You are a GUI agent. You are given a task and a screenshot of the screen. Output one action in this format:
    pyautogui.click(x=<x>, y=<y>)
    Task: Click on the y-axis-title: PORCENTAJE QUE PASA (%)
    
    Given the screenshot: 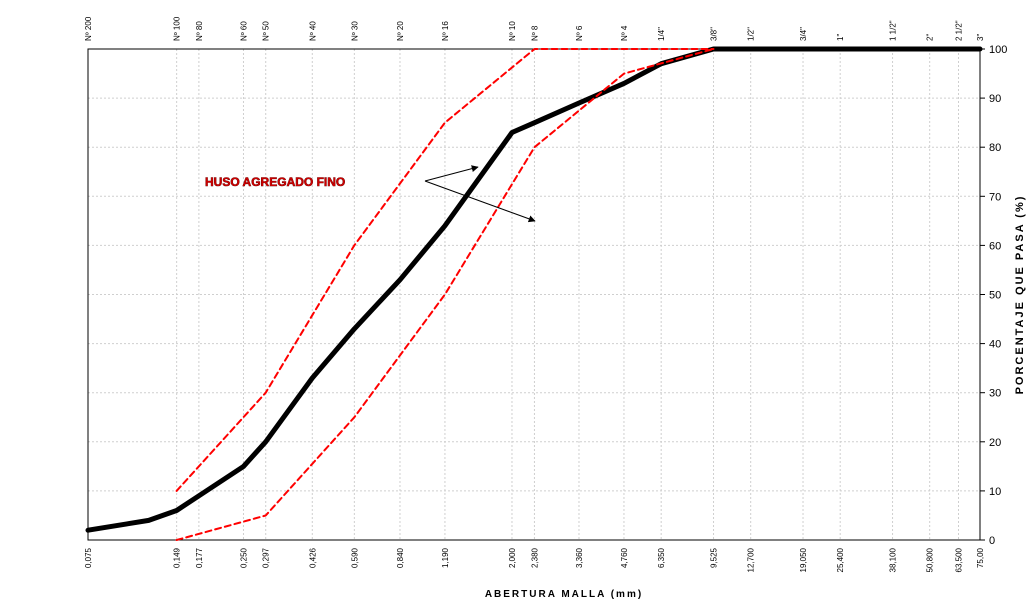 What is the action you would take?
    pyautogui.click(x=1020, y=295)
    